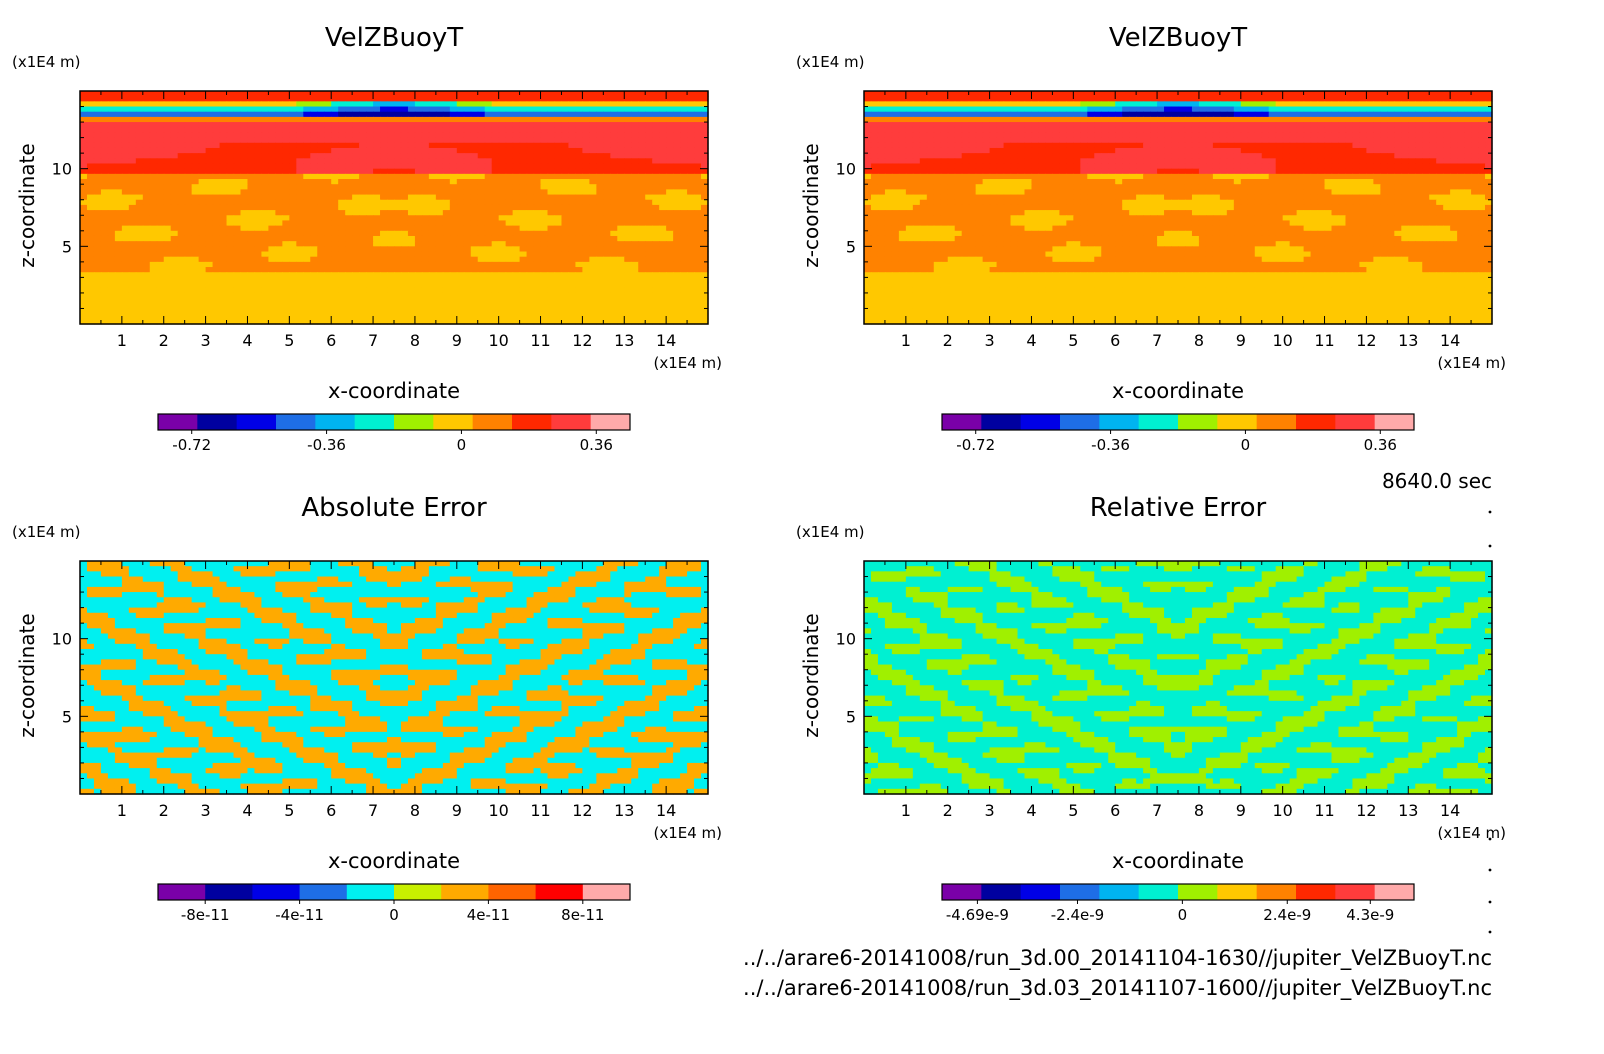 This screenshot has width=1604, height=1054. I want to click on colorbar-tick-label: -0.72, so click(191, 445).